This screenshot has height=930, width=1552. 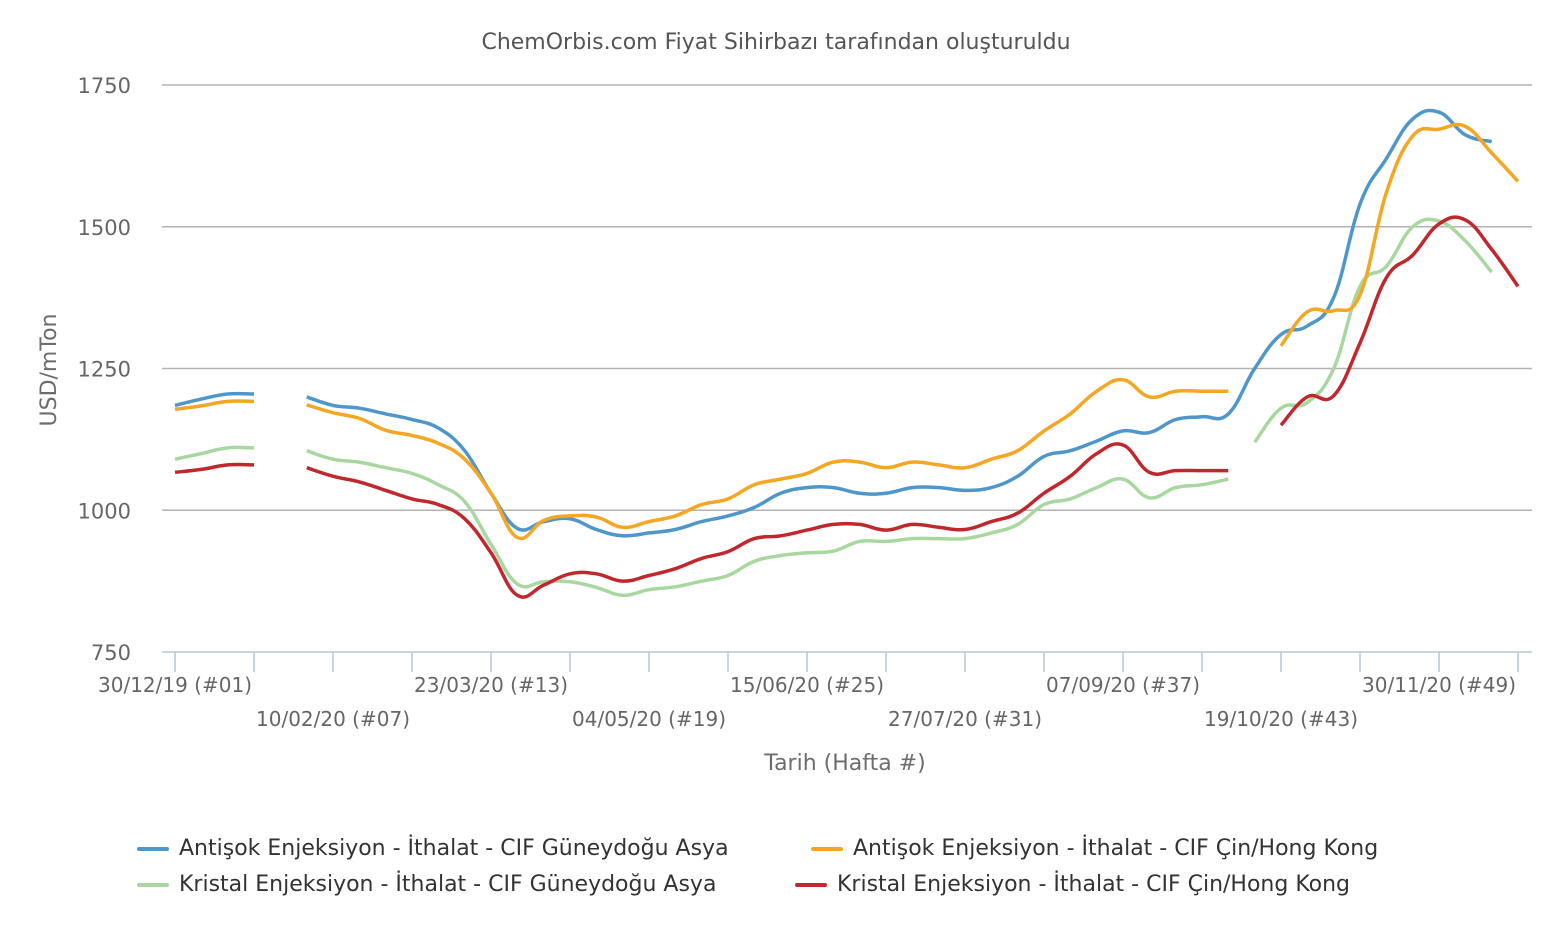 What do you see at coordinates (333, 719) in the screenshot?
I see `x-tick-label: 10/02/20 (#07)` at bounding box center [333, 719].